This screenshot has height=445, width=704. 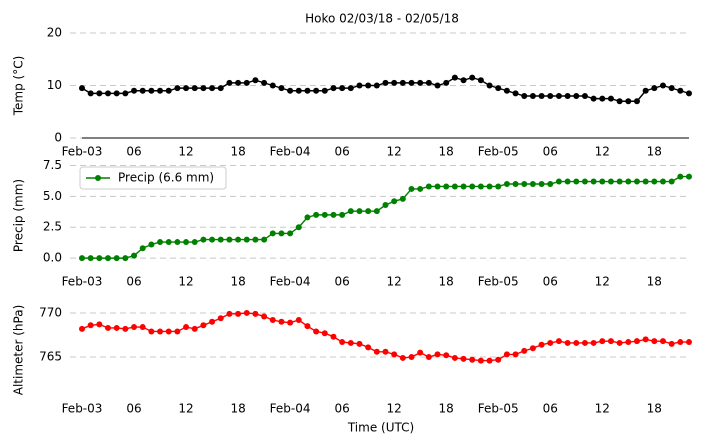 I want to click on legend-box, so click(x=153, y=178).